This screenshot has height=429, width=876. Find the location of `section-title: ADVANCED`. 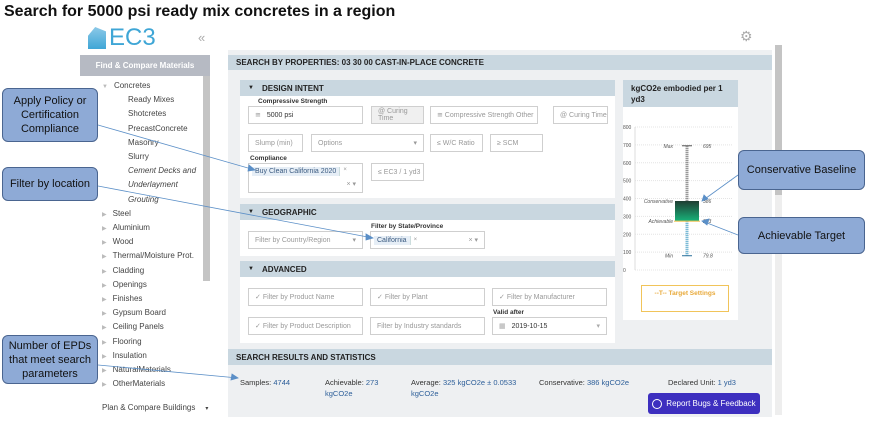

section-title: ADVANCED is located at coordinates (284, 269).